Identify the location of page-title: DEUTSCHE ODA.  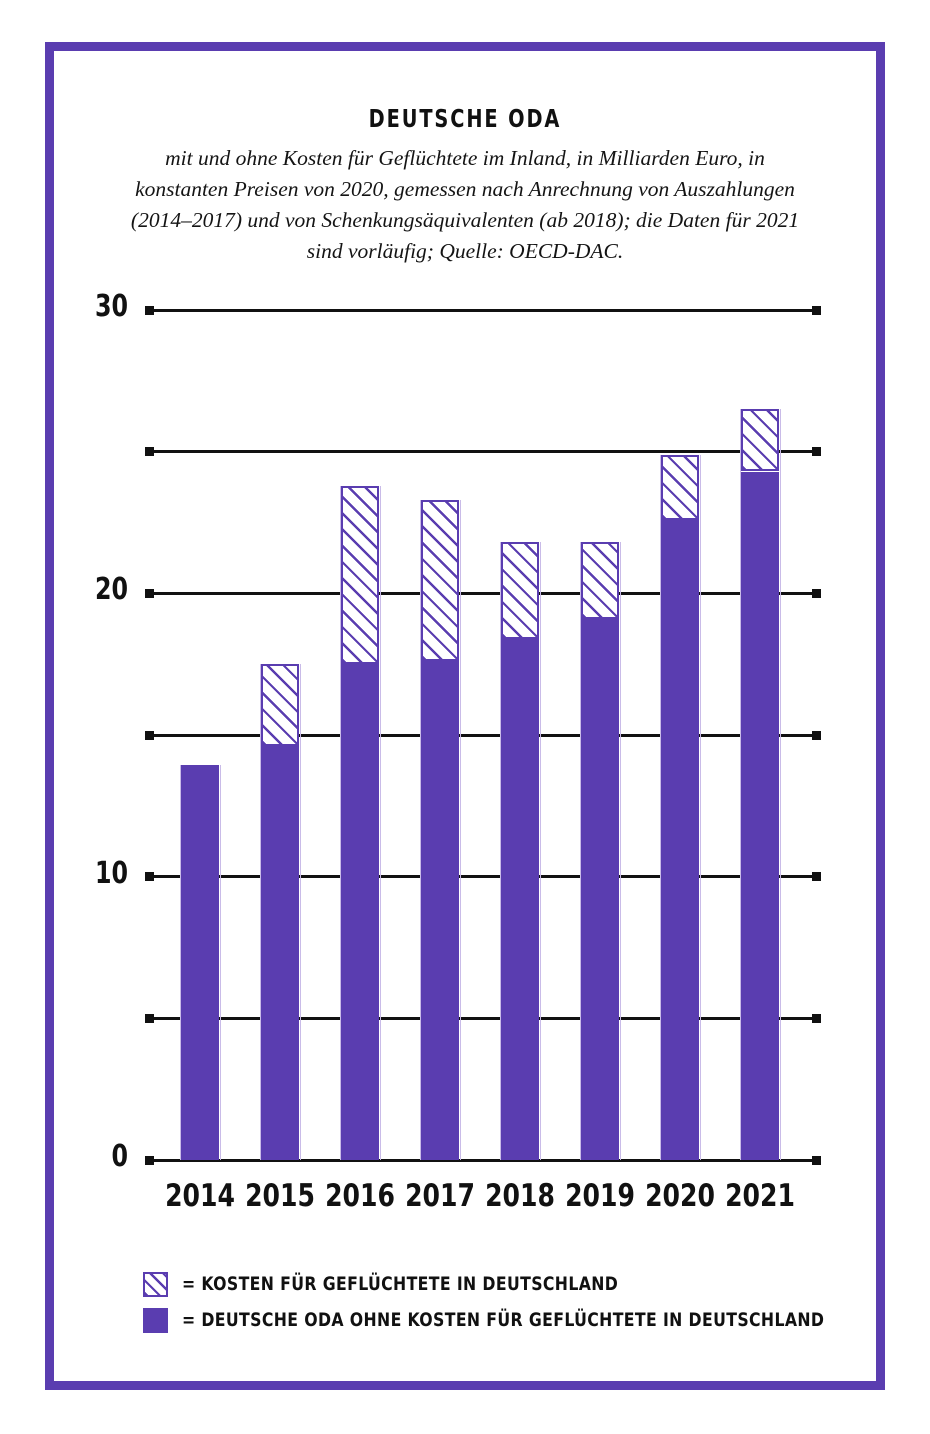
(465, 118).